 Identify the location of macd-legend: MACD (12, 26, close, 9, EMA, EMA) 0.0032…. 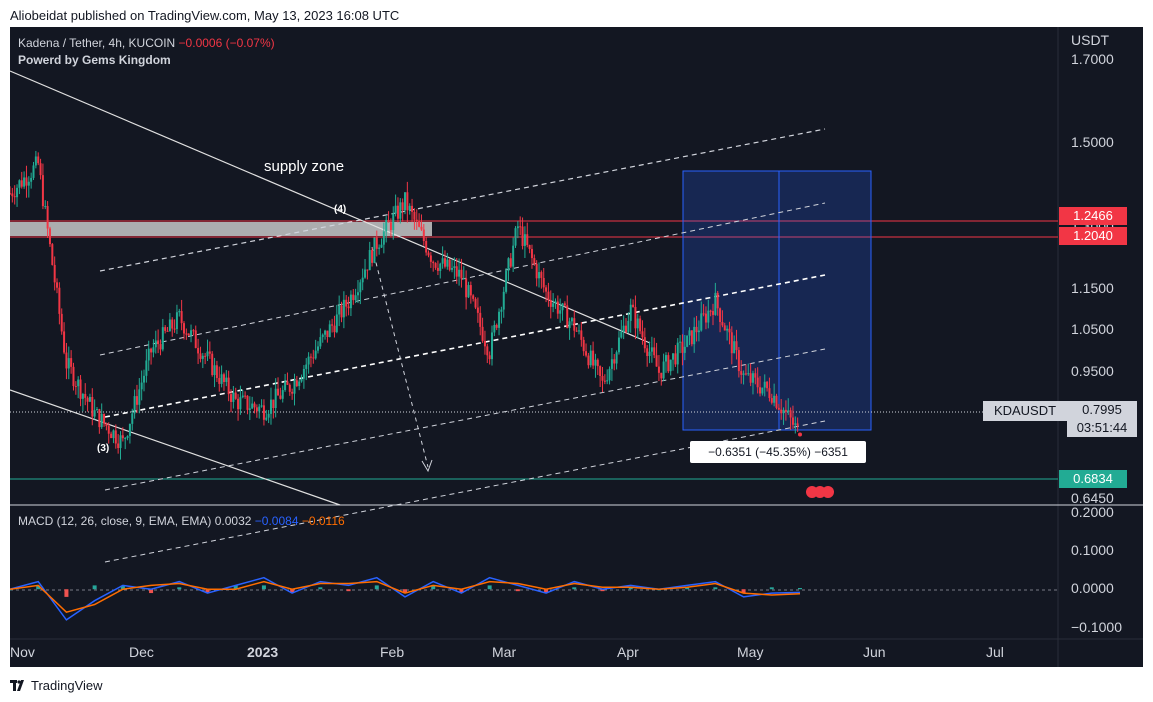
(181, 521).